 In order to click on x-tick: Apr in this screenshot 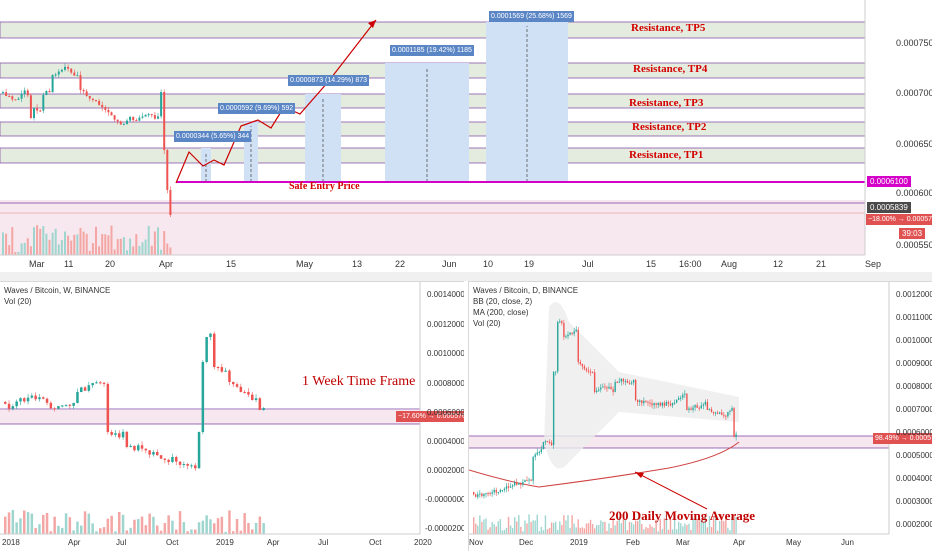, I will do `click(273, 542)`.